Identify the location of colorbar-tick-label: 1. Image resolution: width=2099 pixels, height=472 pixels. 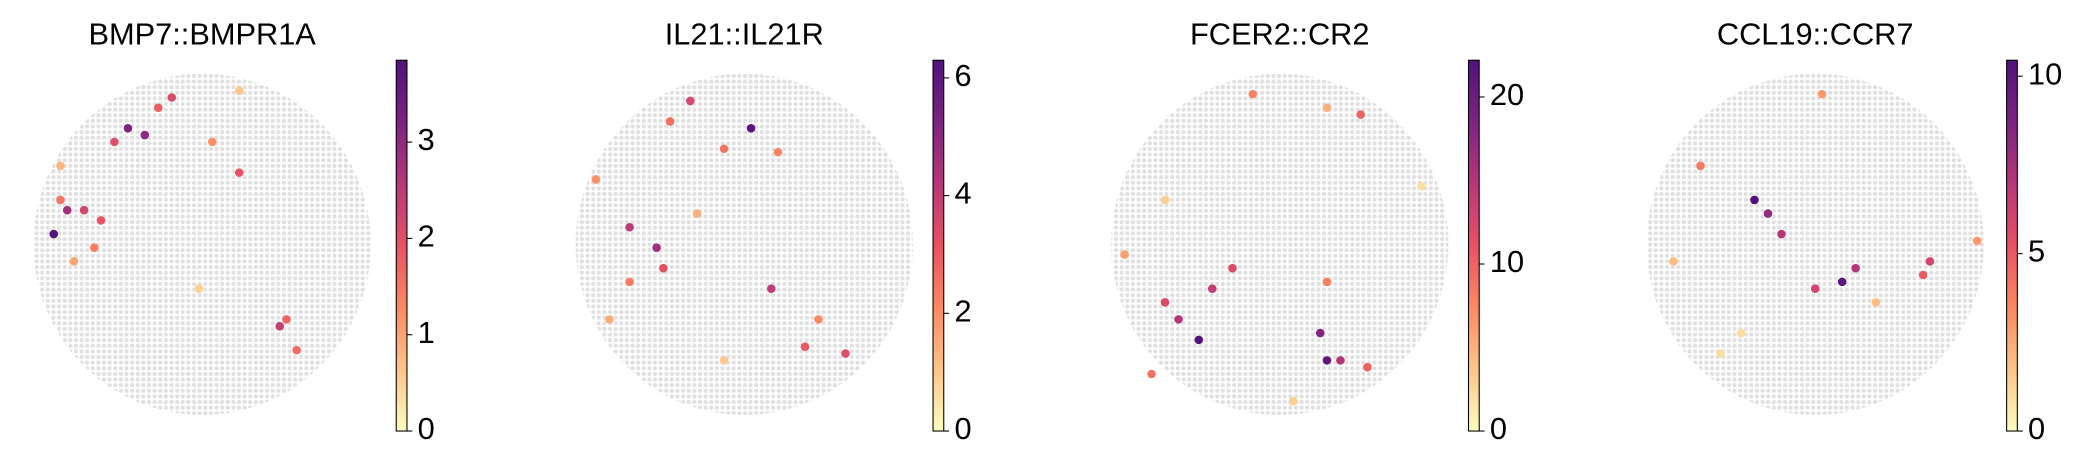
(426, 332).